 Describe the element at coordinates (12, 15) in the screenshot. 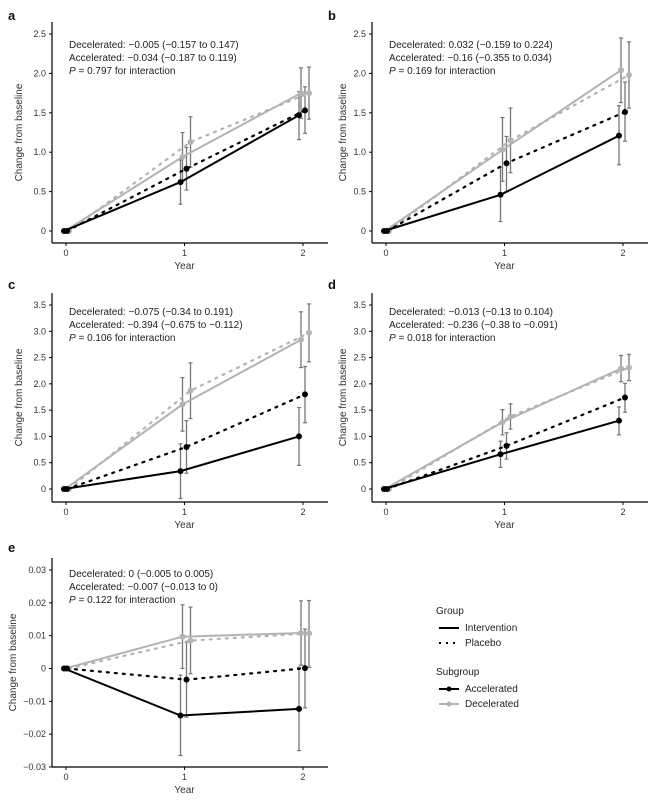

I see `panel-letter: a` at that location.